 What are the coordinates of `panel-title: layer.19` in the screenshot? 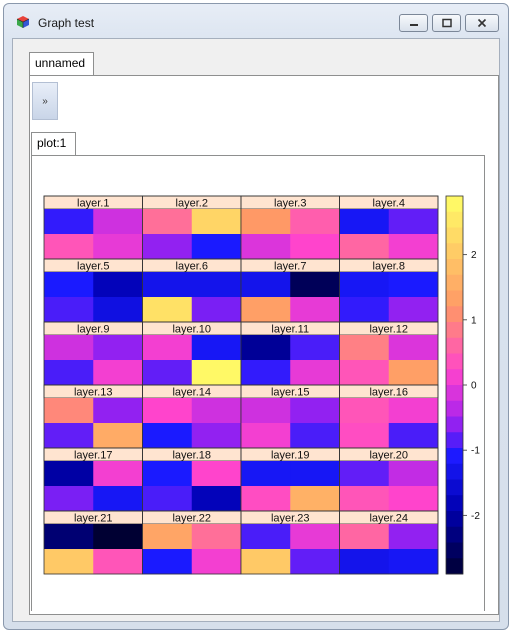 It's located at (290, 456).